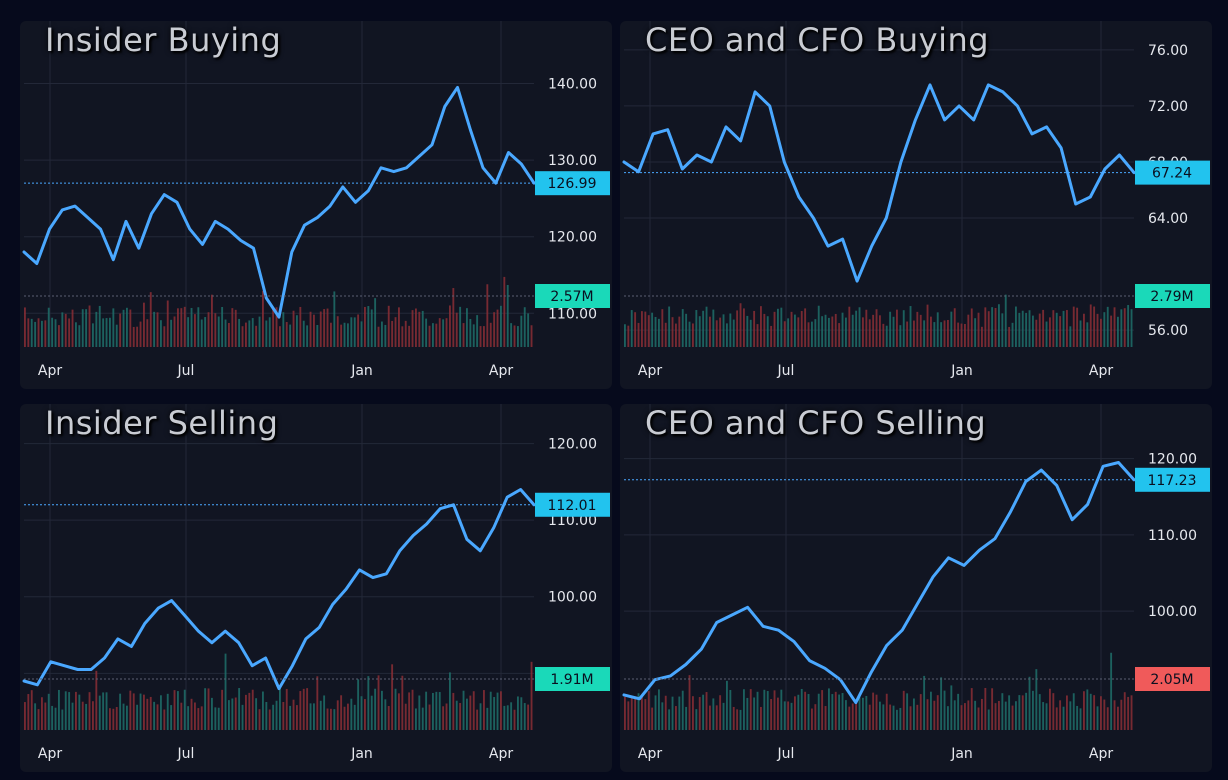  What do you see at coordinates (572, 445) in the screenshot?
I see `y-tick-label: 120.00` at bounding box center [572, 445].